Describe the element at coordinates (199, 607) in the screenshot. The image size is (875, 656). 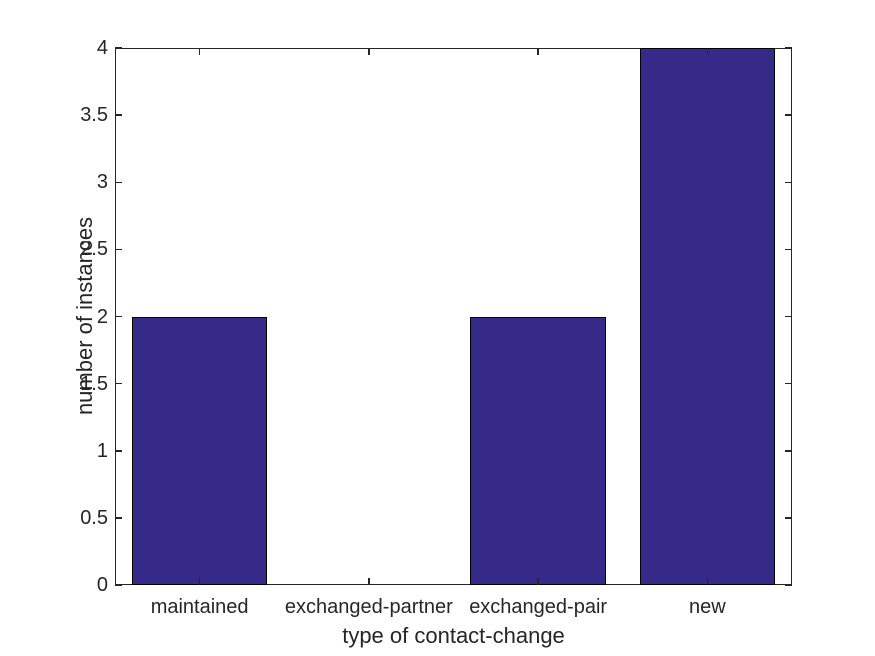
I see `x-tick-label-maintained: maintained` at that location.